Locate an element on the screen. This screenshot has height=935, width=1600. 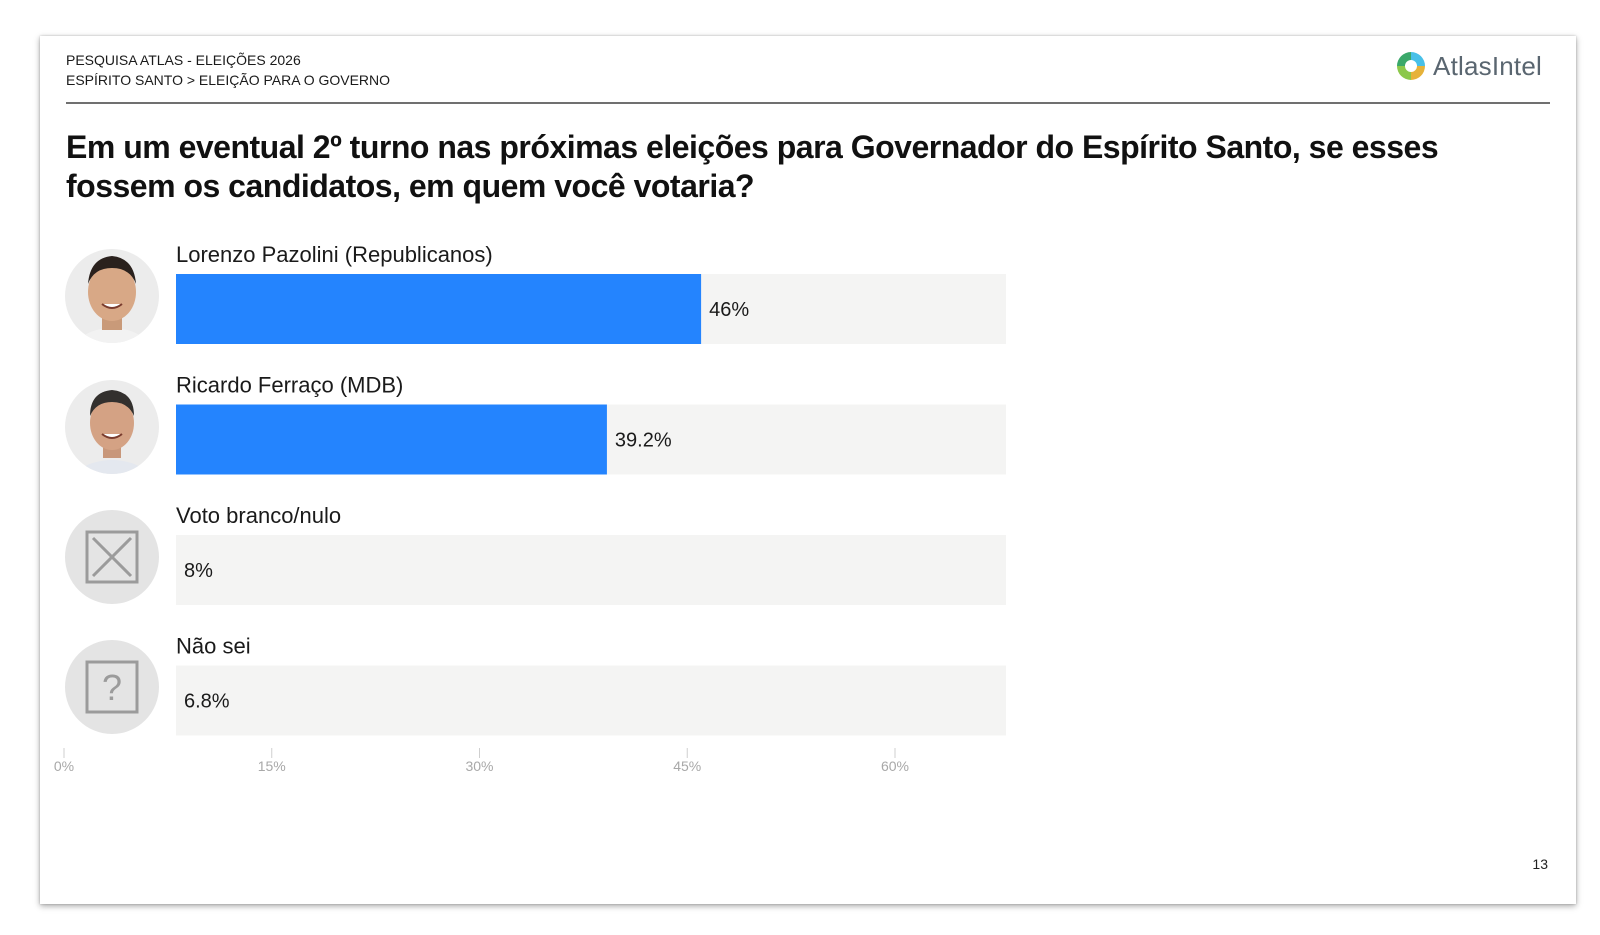
x-tick-label: 0% is located at coordinates (64, 766).